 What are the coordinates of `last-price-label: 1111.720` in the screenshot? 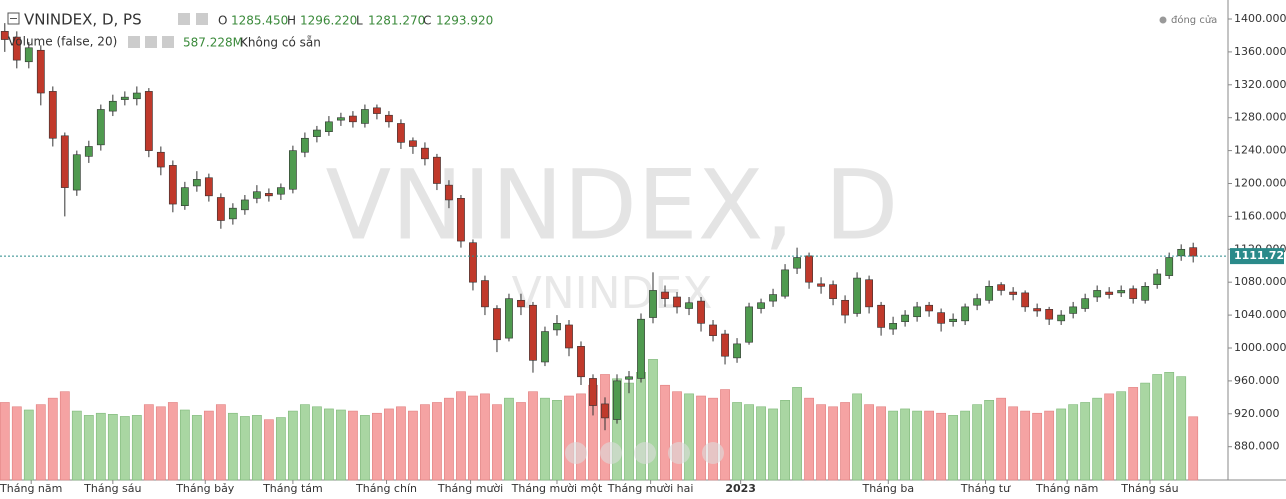 It's located at (1260, 255).